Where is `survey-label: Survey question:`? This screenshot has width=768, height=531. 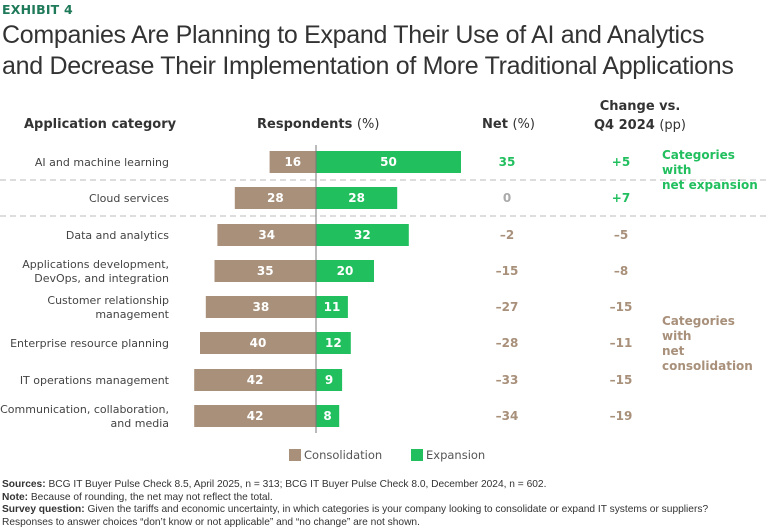
survey-label: Survey question: is located at coordinates (43, 509).